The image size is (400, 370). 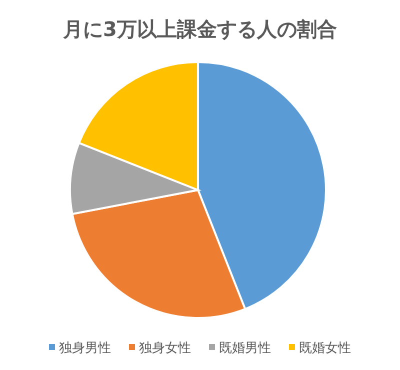 I want to click on legend-label: 独身男性, so click(x=85, y=348).